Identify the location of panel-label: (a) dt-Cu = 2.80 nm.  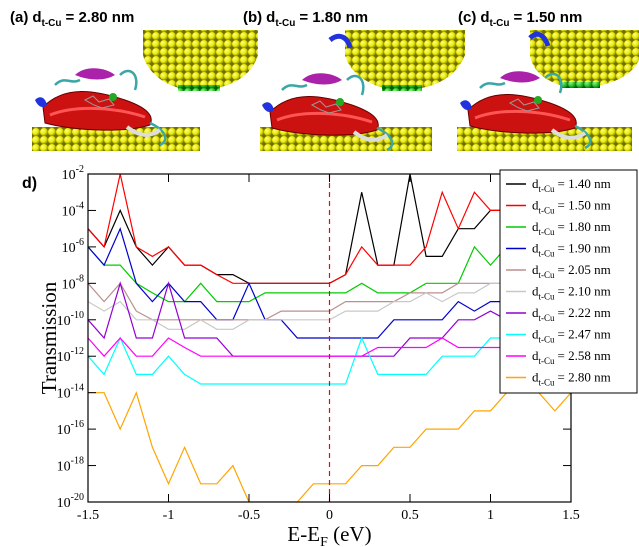
(72, 19).